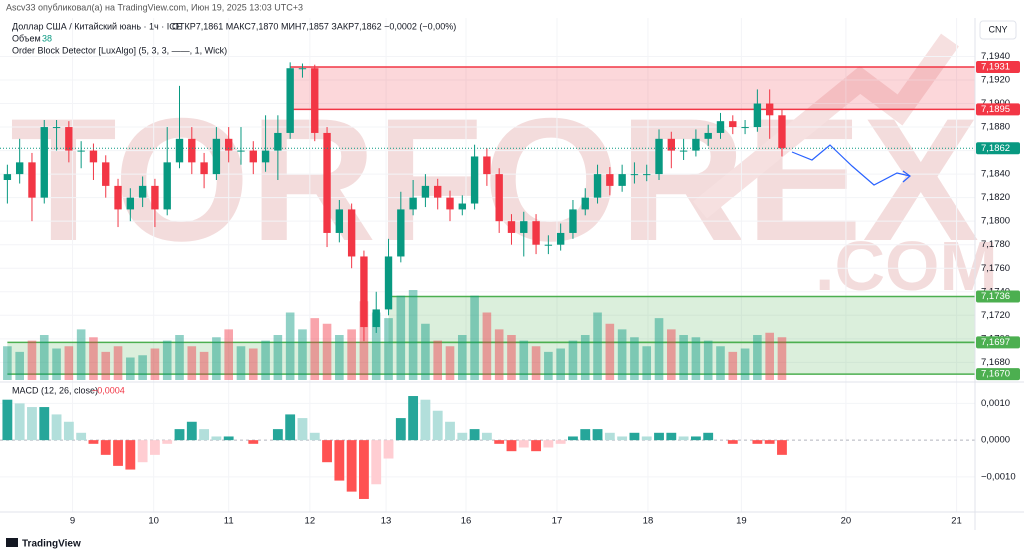 This screenshot has height=555, width=1024. Describe the element at coordinates (995, 342) in the screenshot. I see `price-label-text: 7,1697` at that location.